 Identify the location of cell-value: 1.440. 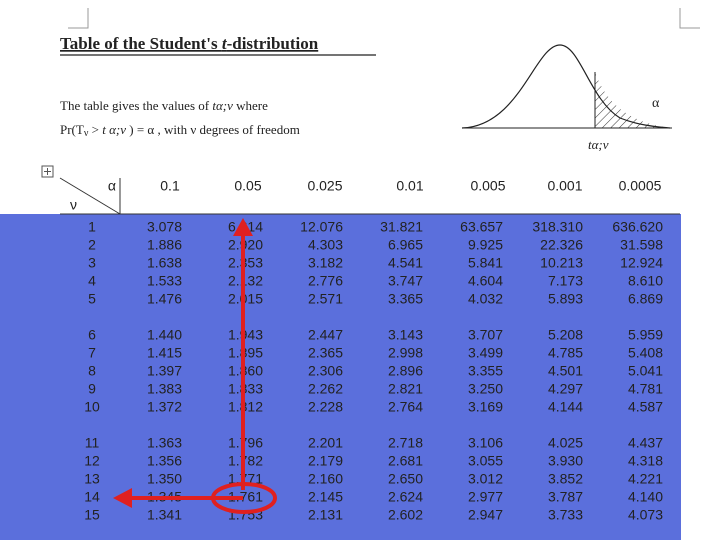
(164, 335).